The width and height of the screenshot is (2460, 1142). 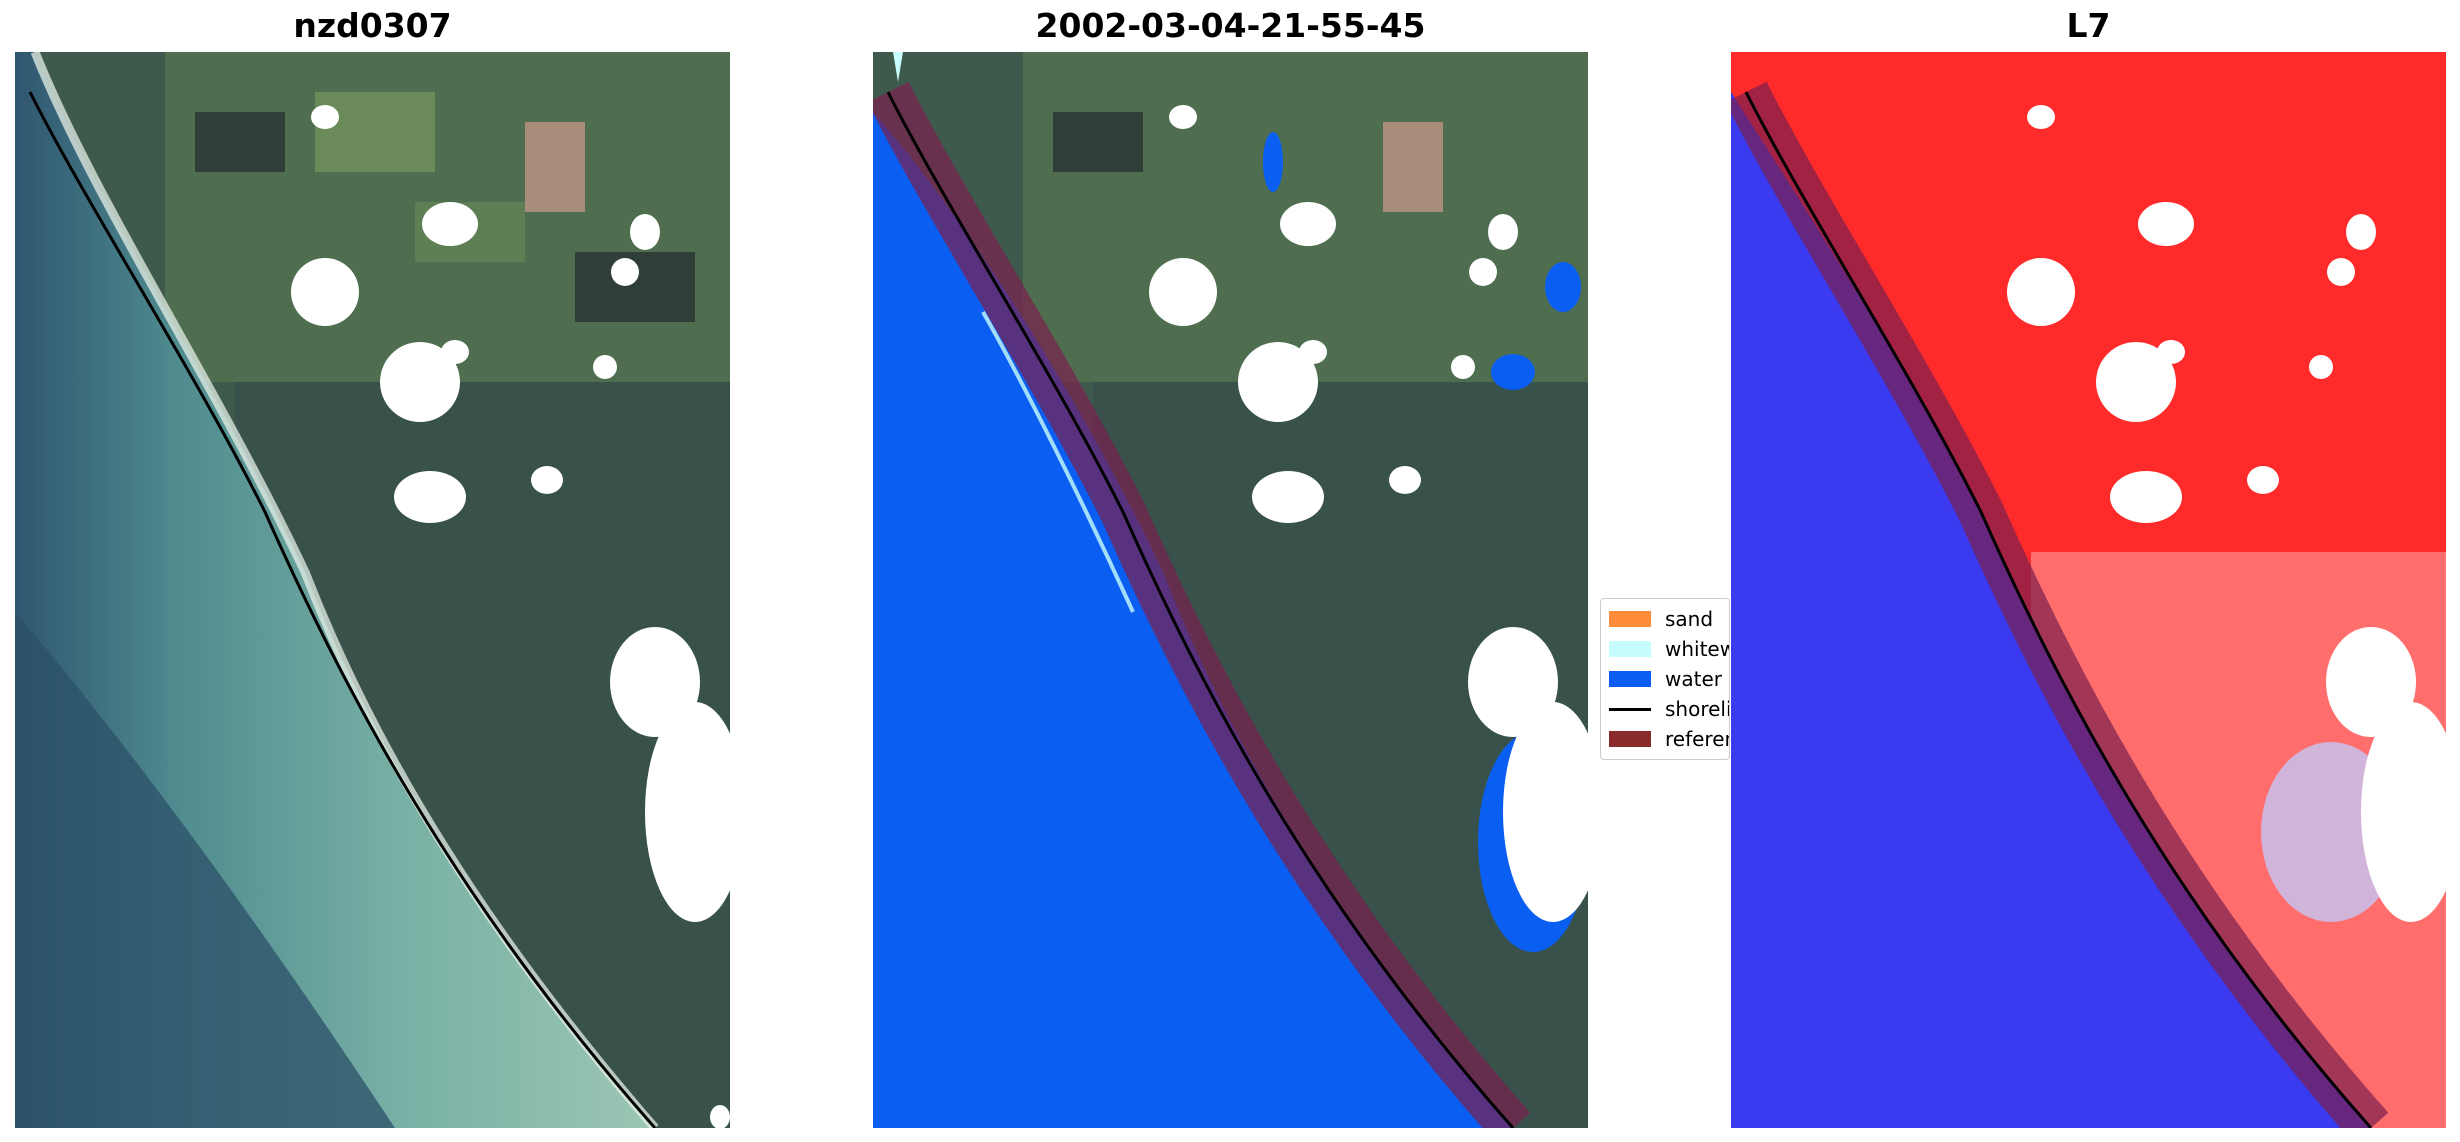 What do you see at coordinates (1697, 739) in the screenshot?
I see `legend-label-reference: reference` at bounding box center [1697, 739].